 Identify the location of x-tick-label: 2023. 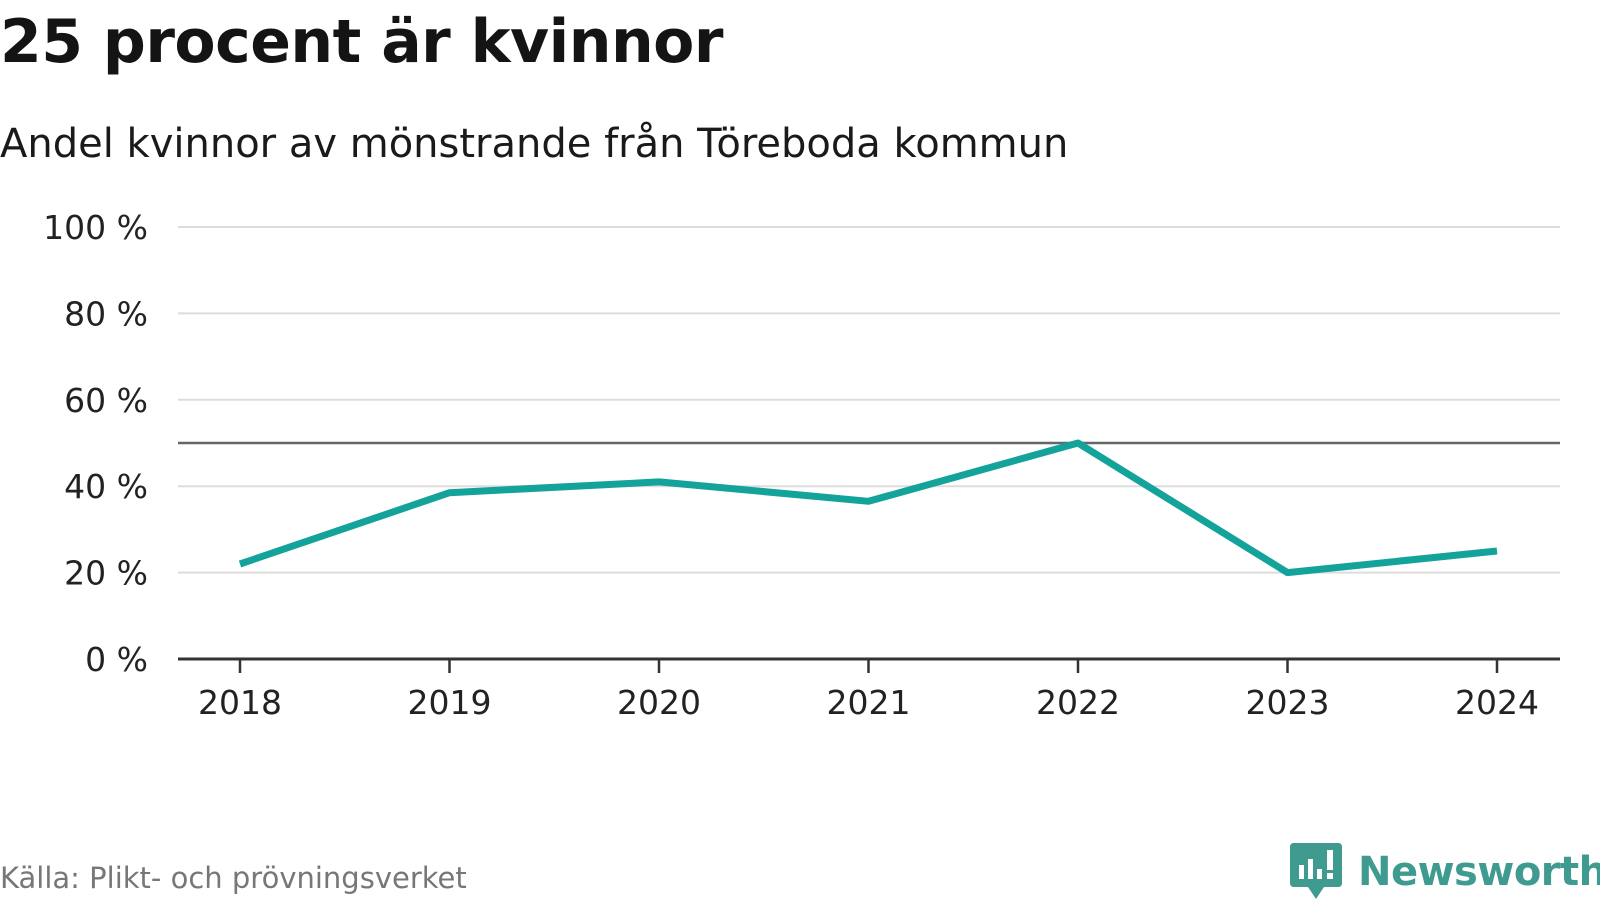
(1288, 702).